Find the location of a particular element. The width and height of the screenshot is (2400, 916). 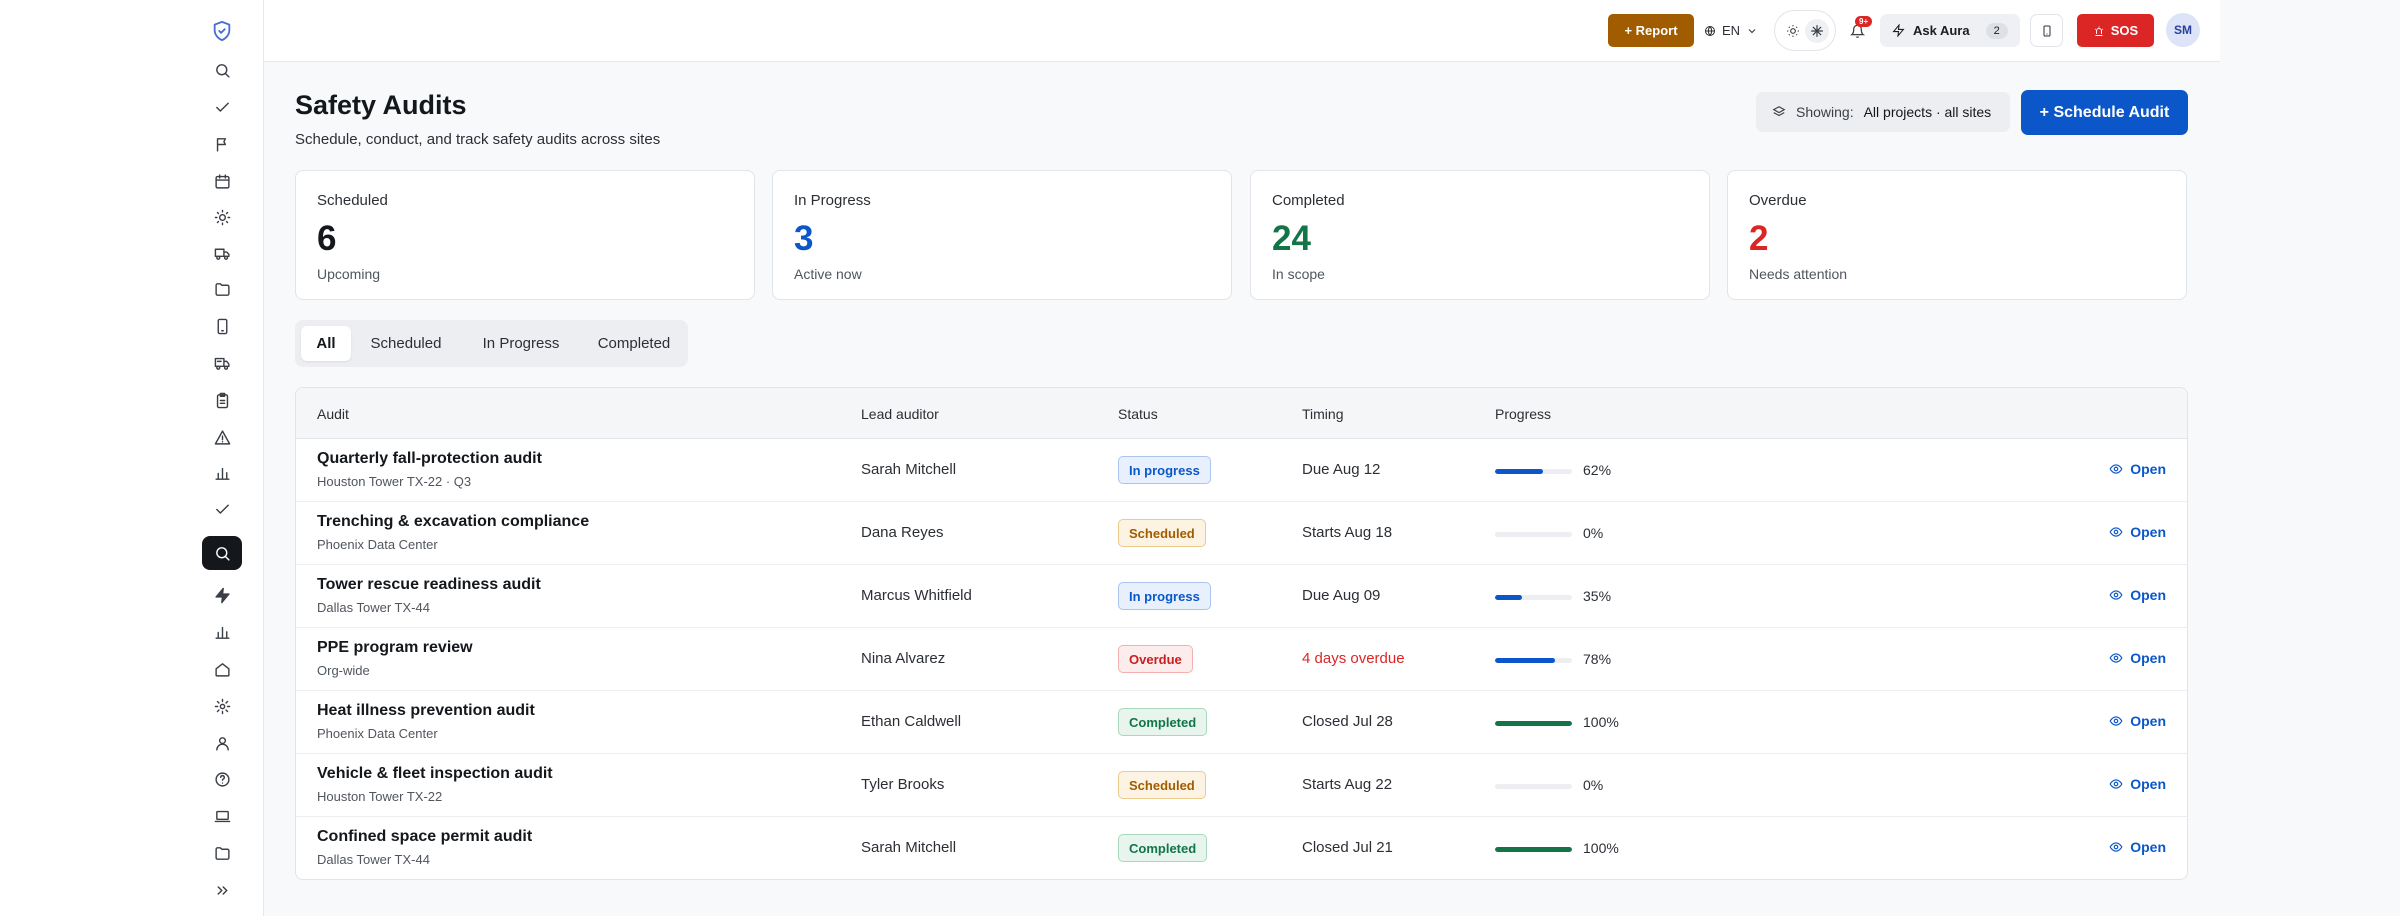

stat-label: Completed is located at coordinates (1308, 200).